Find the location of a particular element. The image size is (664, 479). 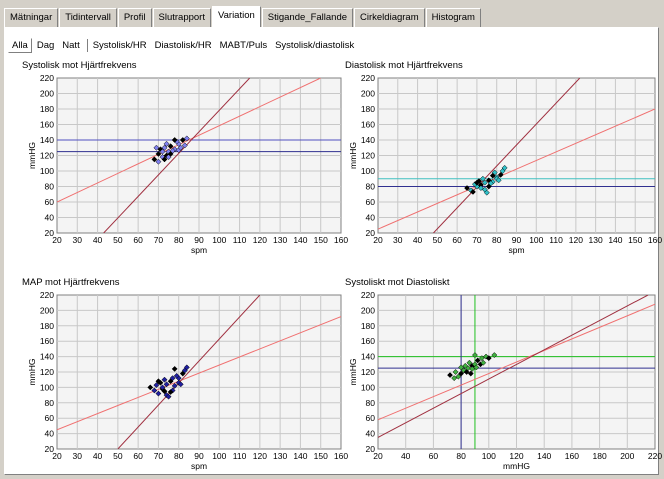

x-tick-label: 220 is located at coordinates (655, 456).